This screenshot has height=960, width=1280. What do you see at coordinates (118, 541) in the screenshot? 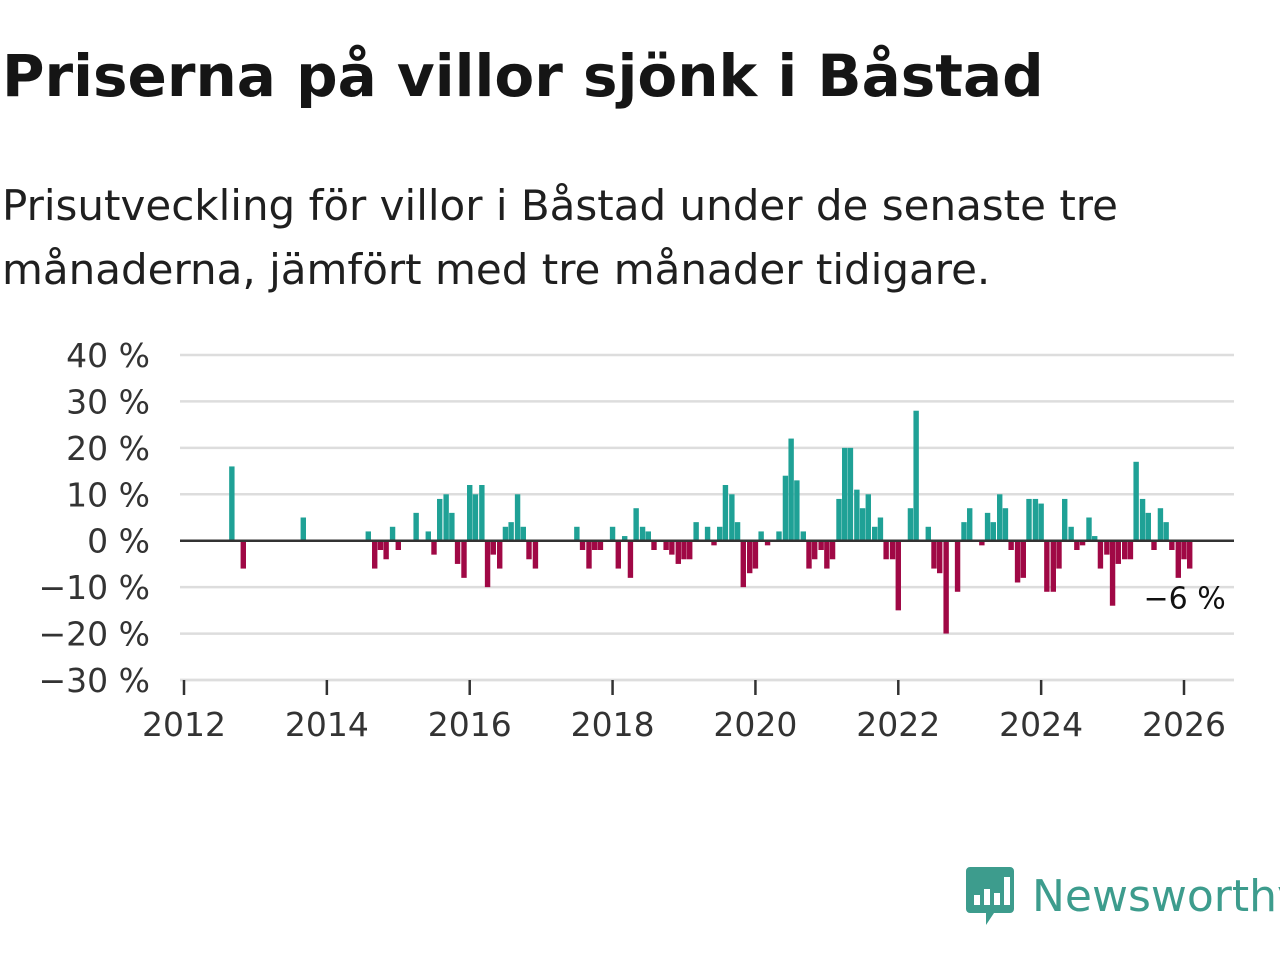
I see `y-tick-label: 0 %` at bounding box center [118, 541].